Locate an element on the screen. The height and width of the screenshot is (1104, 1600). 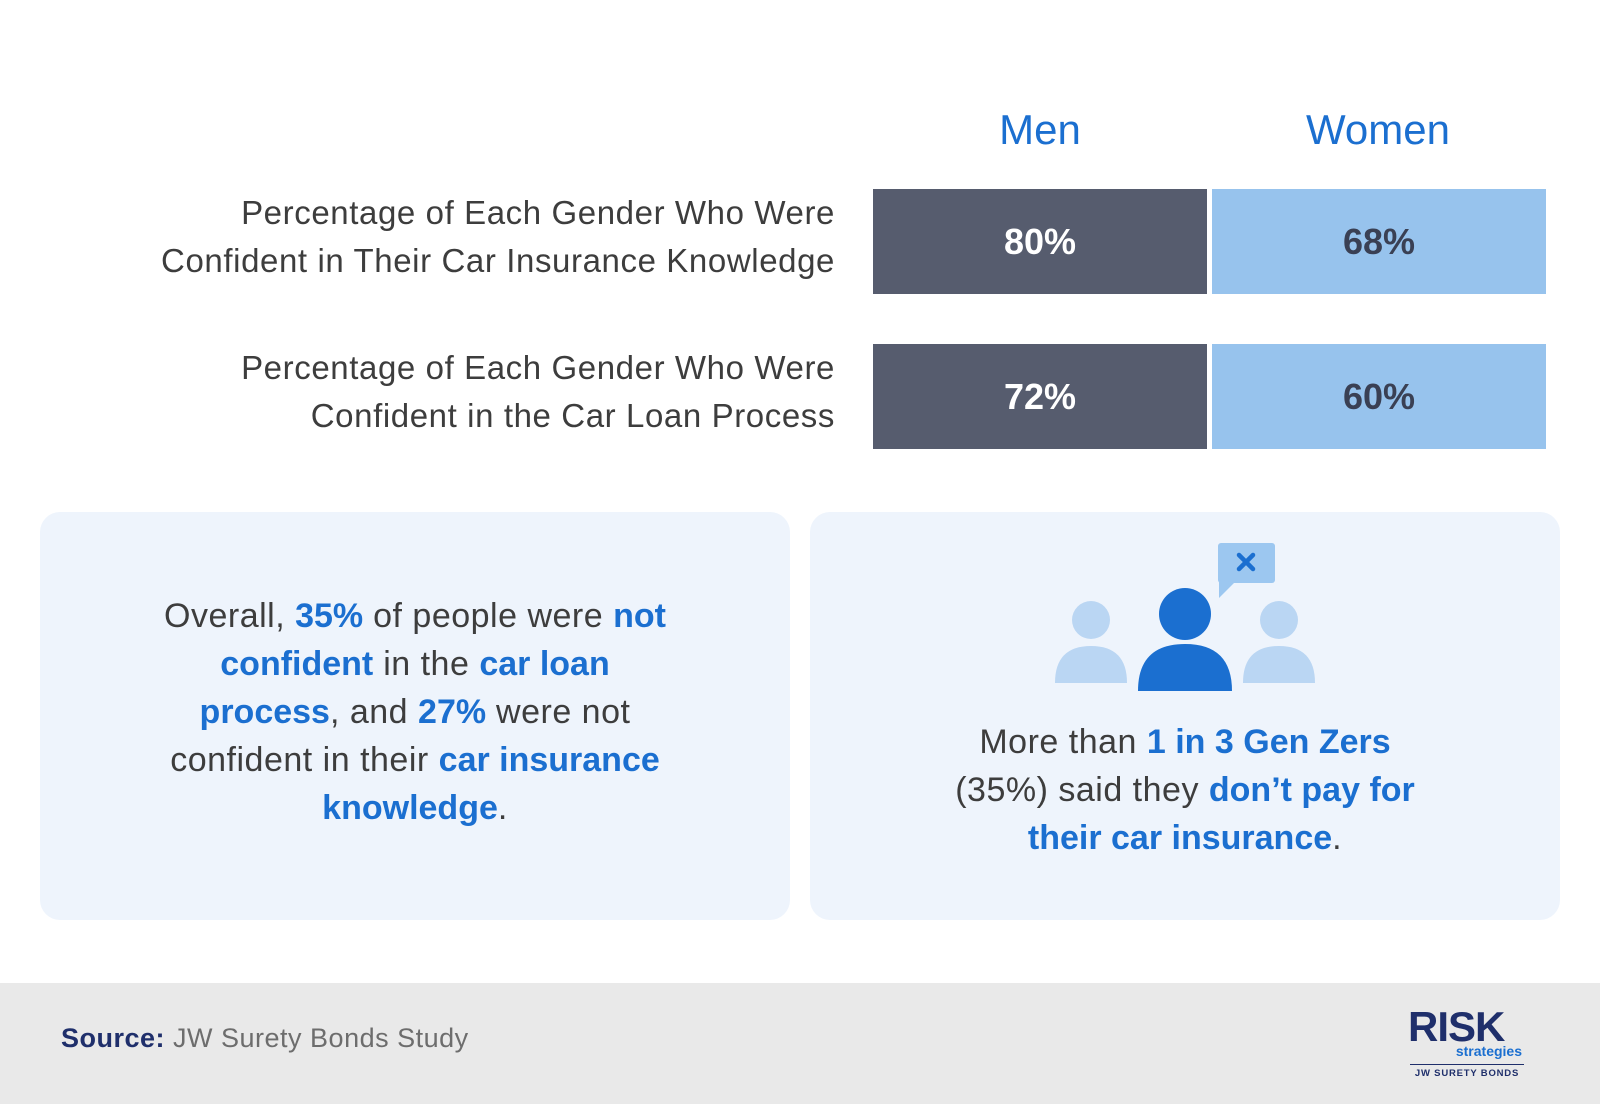
column-header-women: Women is located at coordinates (1378, 129).